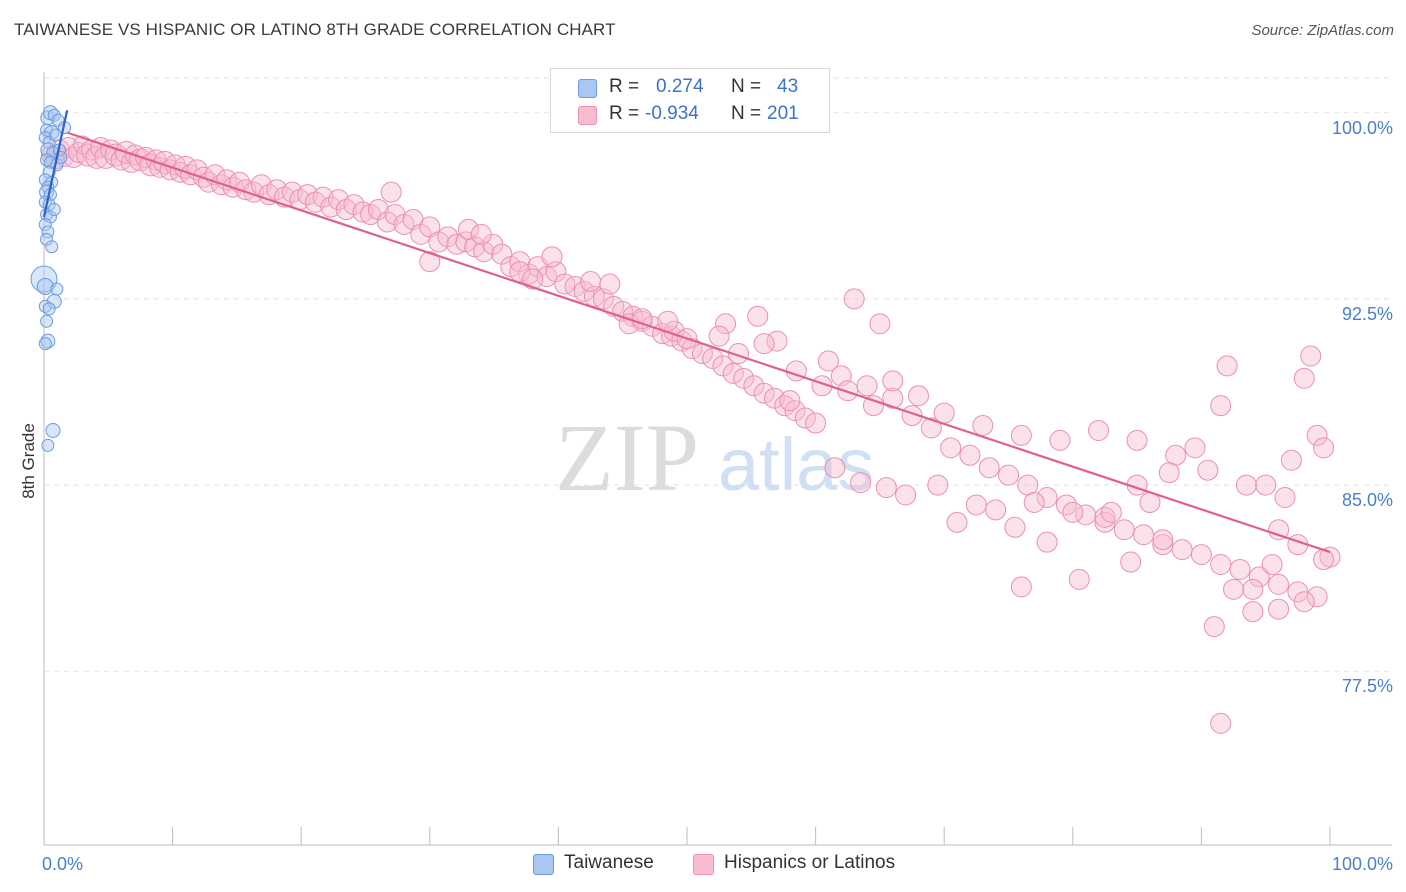 This screenshot has width=1406, height=892. I want to click on y-tick-label: 100.0%, so click(1362, 128).